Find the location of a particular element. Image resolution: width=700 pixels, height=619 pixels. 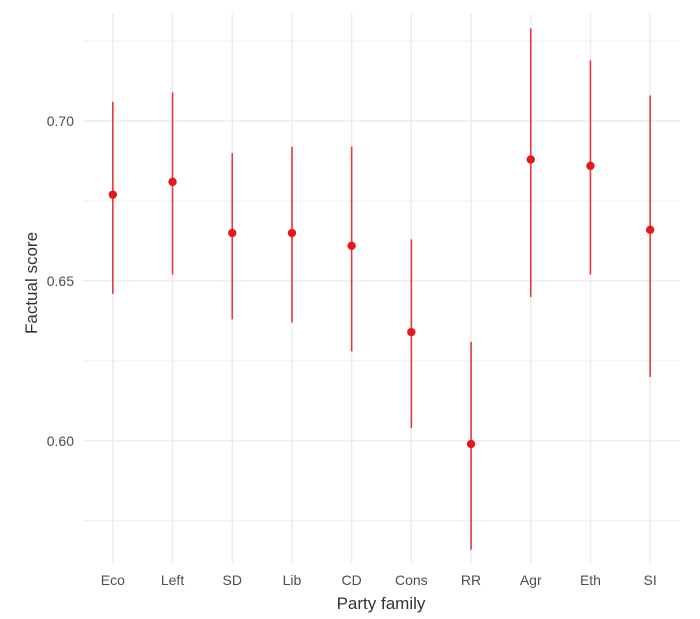

x-tick-label: SI is located at coordinates (650, 580).